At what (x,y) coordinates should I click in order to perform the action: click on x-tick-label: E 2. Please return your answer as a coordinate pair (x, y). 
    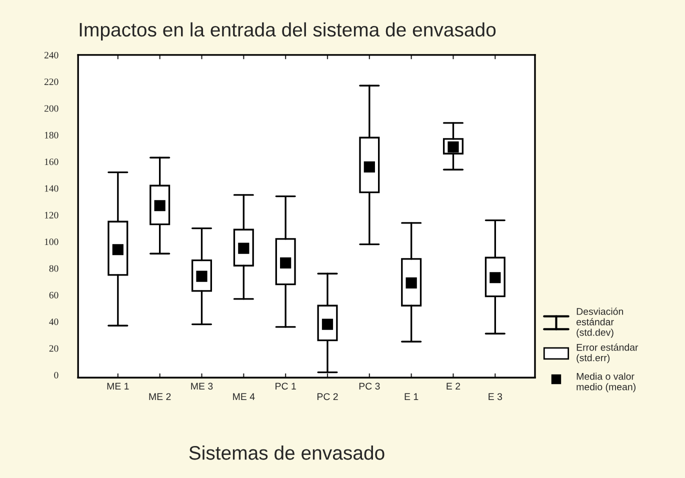
    Looking at the image, I should click on (453, 386).